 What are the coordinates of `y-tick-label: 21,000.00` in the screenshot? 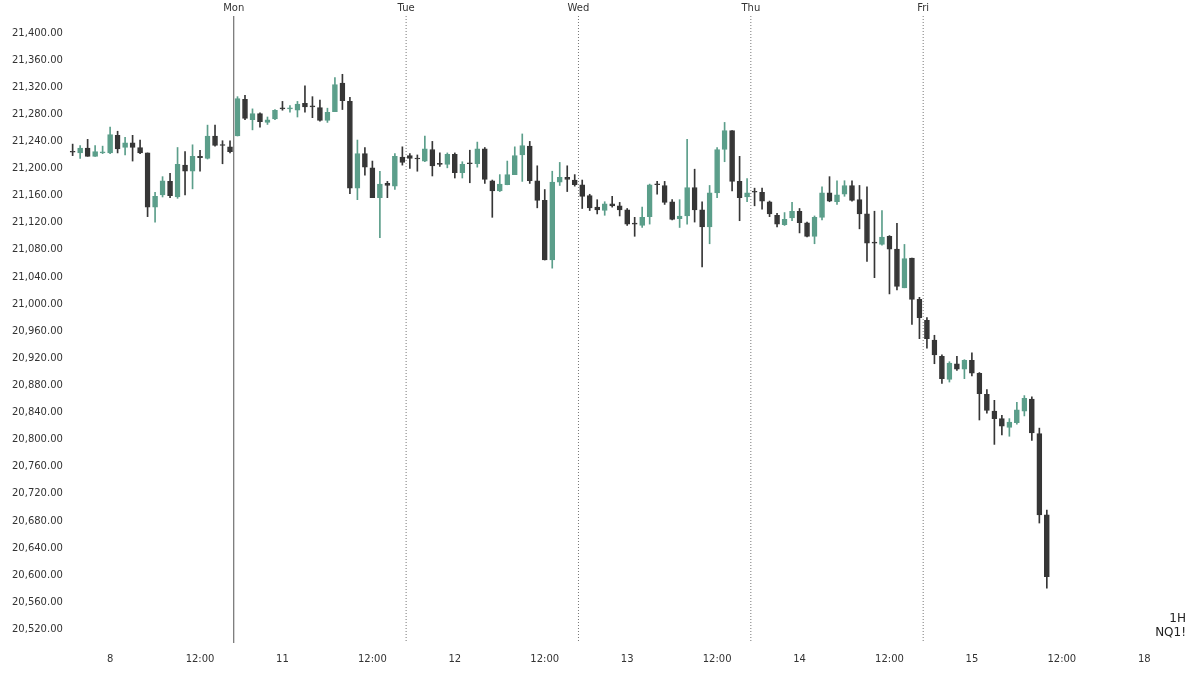 It's located at (37, 303).